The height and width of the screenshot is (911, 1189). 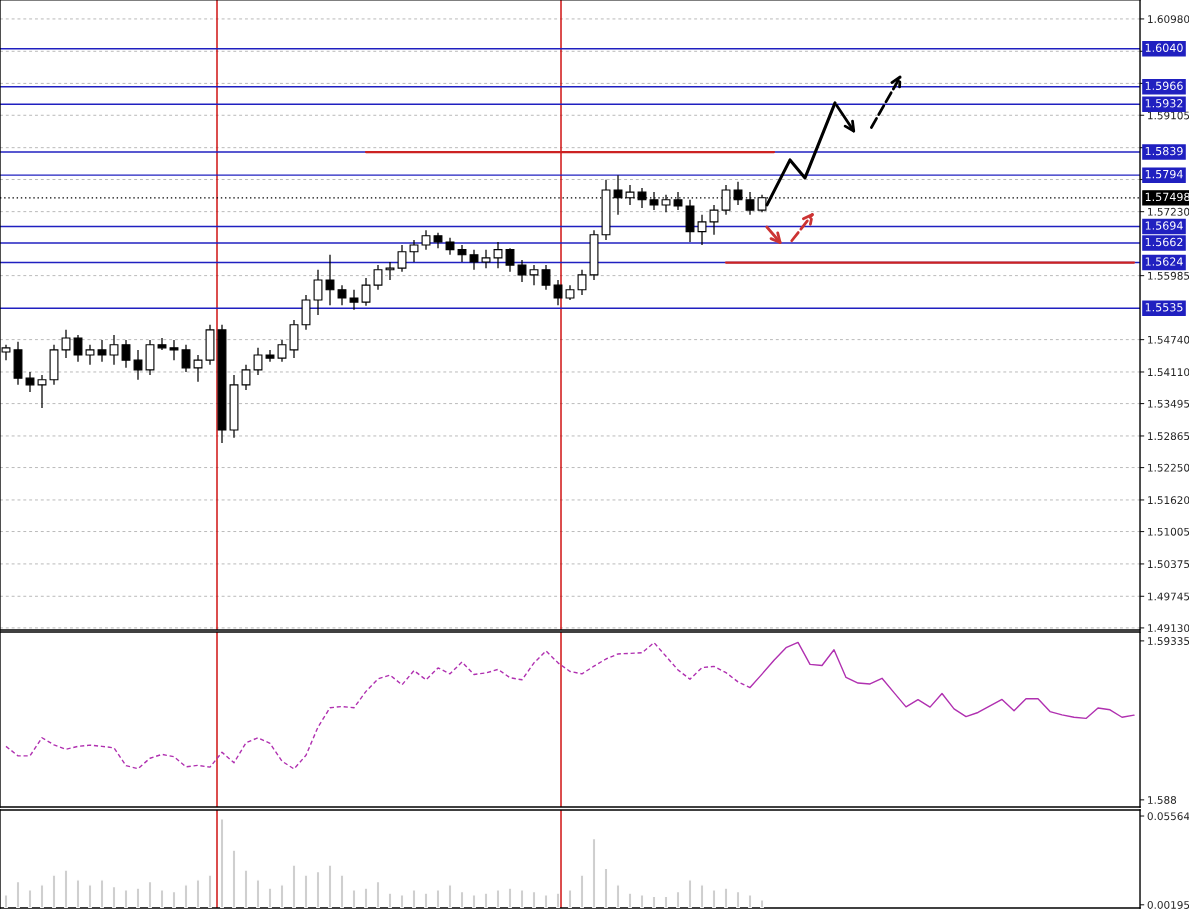 I want to click on ref-line-label: 1.5662, so click(x=1164, y=242).